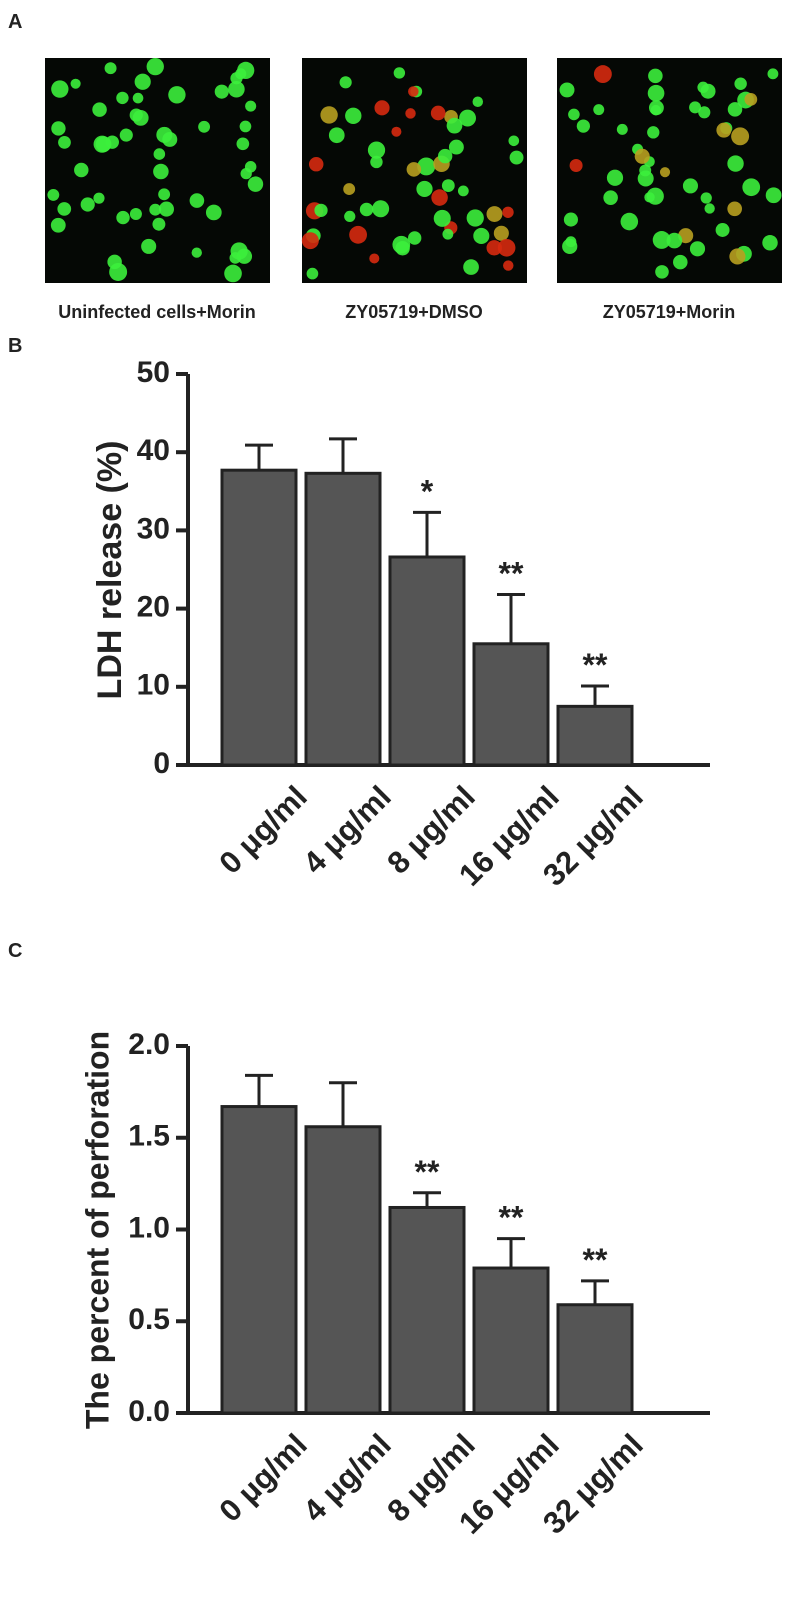 This screenshot has width=800, height=1597. Describe the element at coordinates (153, 528) in the screenshot. I see `y-tick-label: 30` at that location.